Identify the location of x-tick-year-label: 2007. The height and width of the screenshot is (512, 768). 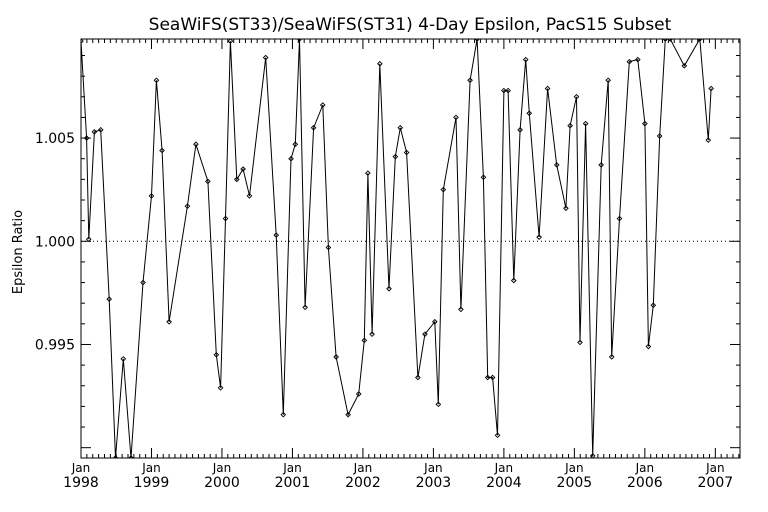
(716, 483).